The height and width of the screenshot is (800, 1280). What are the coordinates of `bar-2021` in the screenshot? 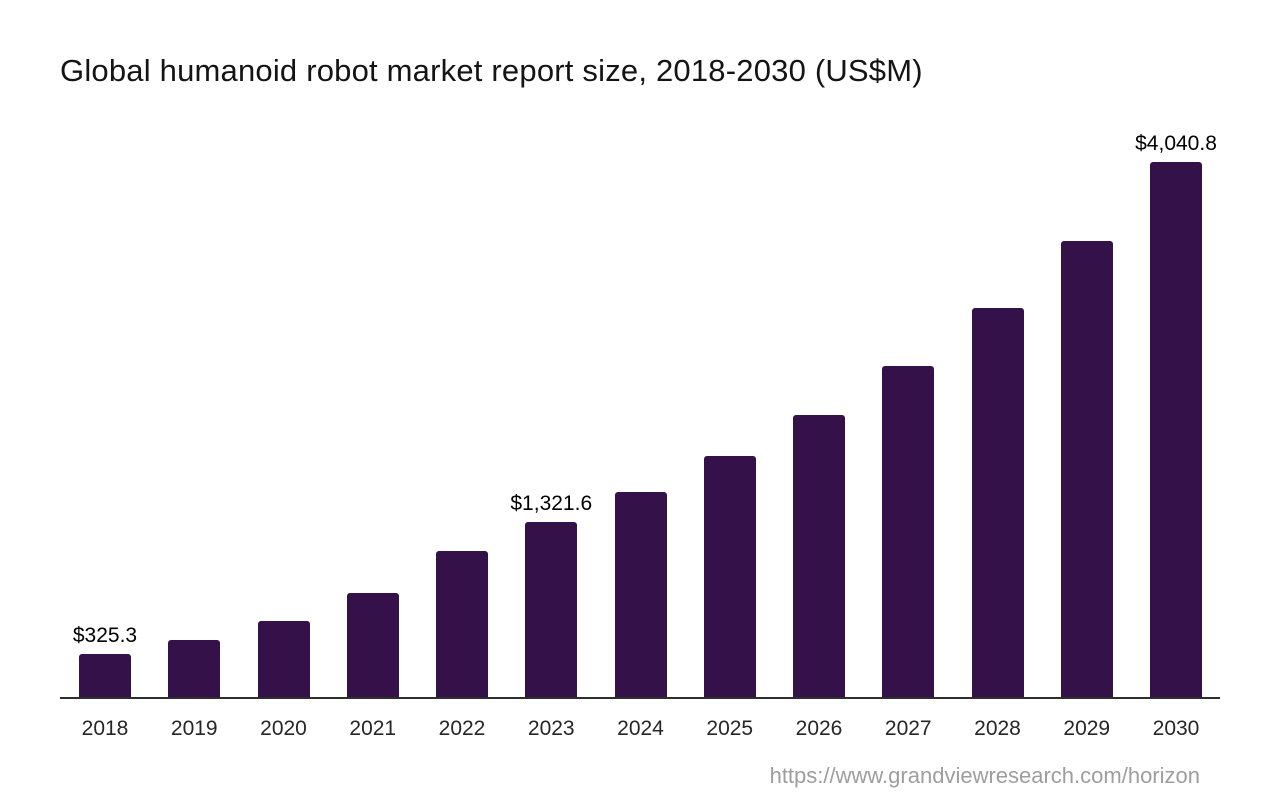 It's located at (372, 645).